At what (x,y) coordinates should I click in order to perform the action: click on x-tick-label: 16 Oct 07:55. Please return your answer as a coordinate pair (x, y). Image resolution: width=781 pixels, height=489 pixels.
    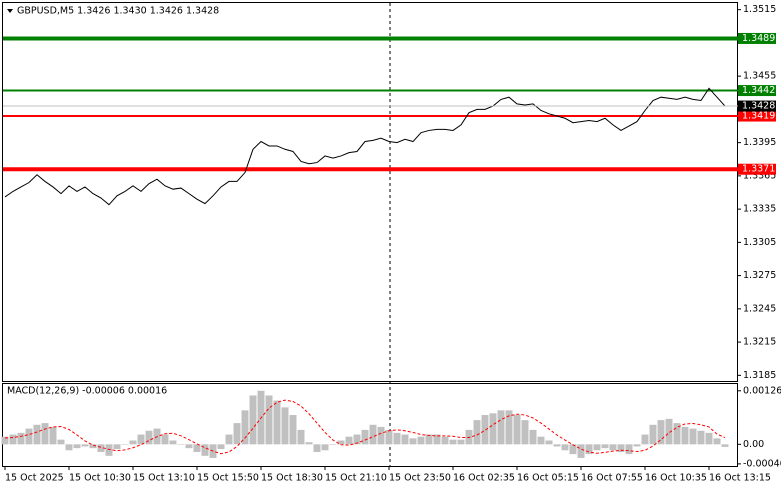
    Looking at the image, I should click on (612, 478).